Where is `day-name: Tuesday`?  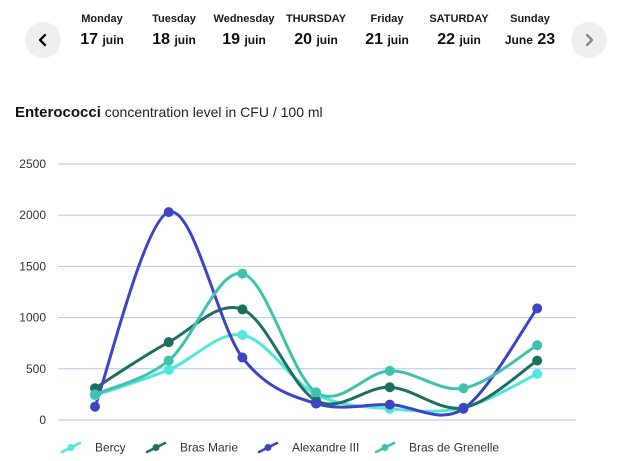
day-name: Tuesday is located at coordinates (174, 19).